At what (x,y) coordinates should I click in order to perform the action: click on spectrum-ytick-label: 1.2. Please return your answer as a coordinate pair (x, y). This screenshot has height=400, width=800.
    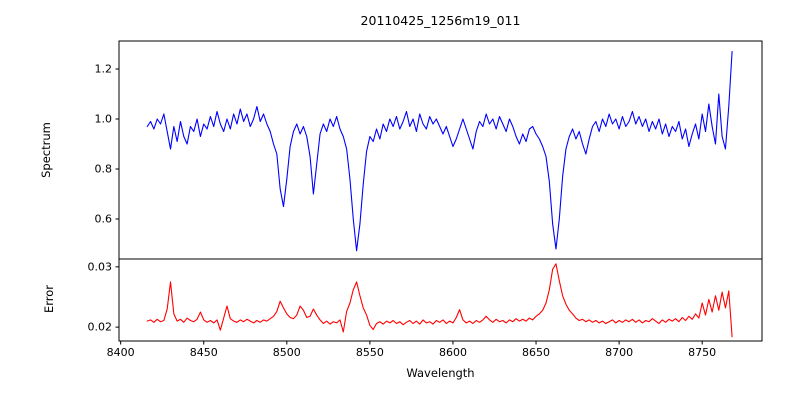
    Looking at the image, I should click on (104, 69).